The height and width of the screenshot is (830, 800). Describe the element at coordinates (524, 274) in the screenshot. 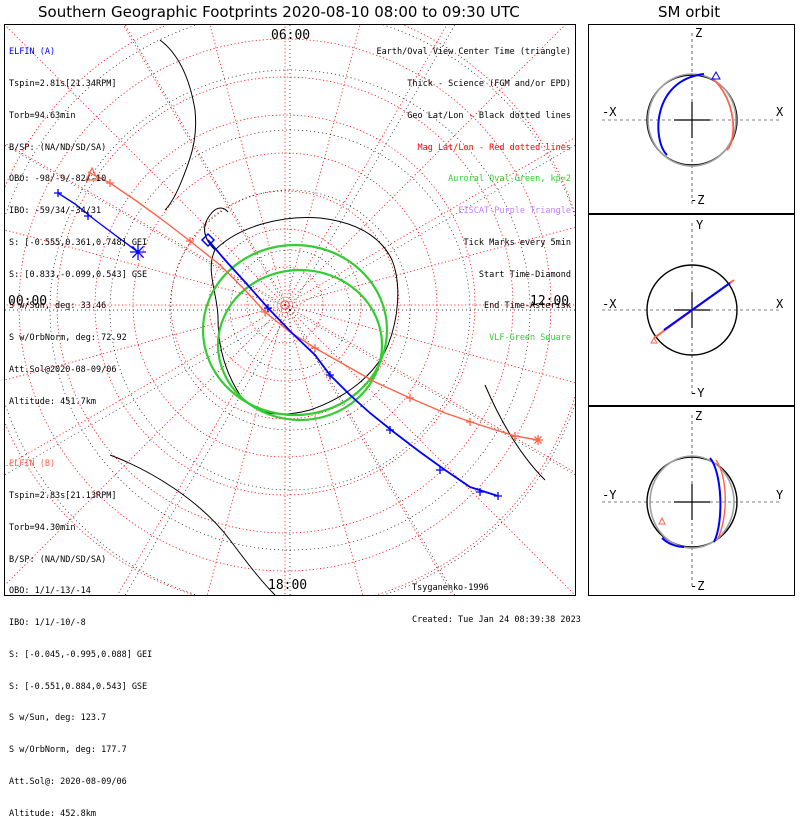

I see `legend-item: Start Time-Diamond` at that location.